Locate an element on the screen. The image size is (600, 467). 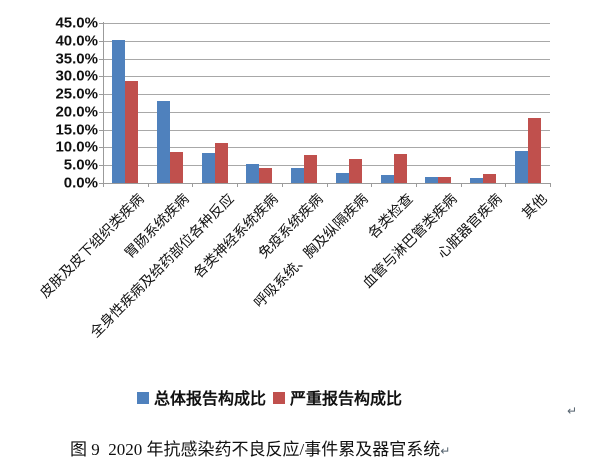
y-axis-line is located at coordinates (103, 104).